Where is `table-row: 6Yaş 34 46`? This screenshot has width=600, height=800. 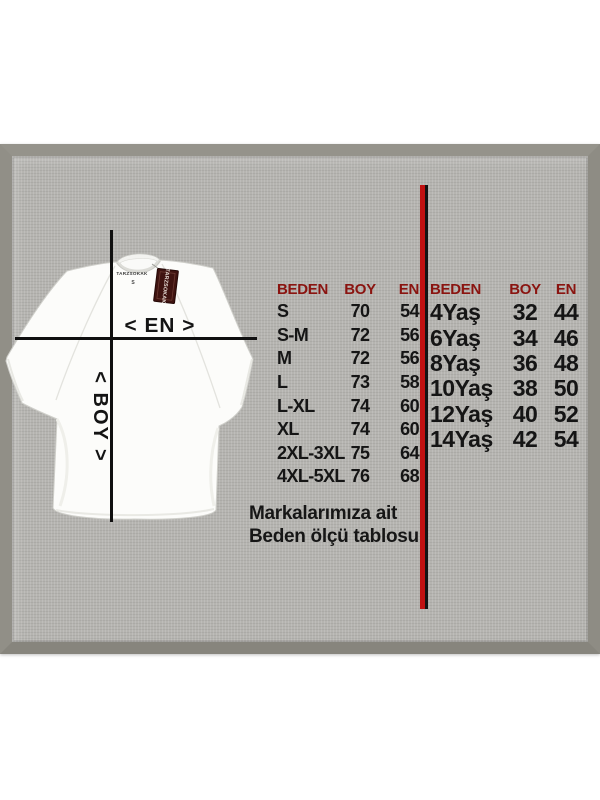 table-row: 6Yaş 34 46 is located at coordinates (508, 337).